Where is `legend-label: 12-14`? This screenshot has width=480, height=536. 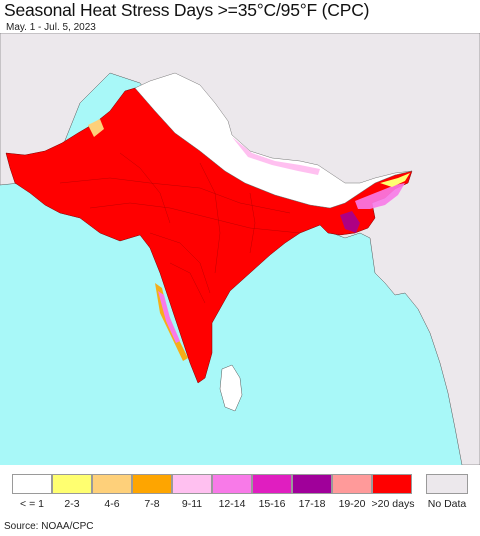 legend-label: 12-14 is located at coordinates (232, 504).